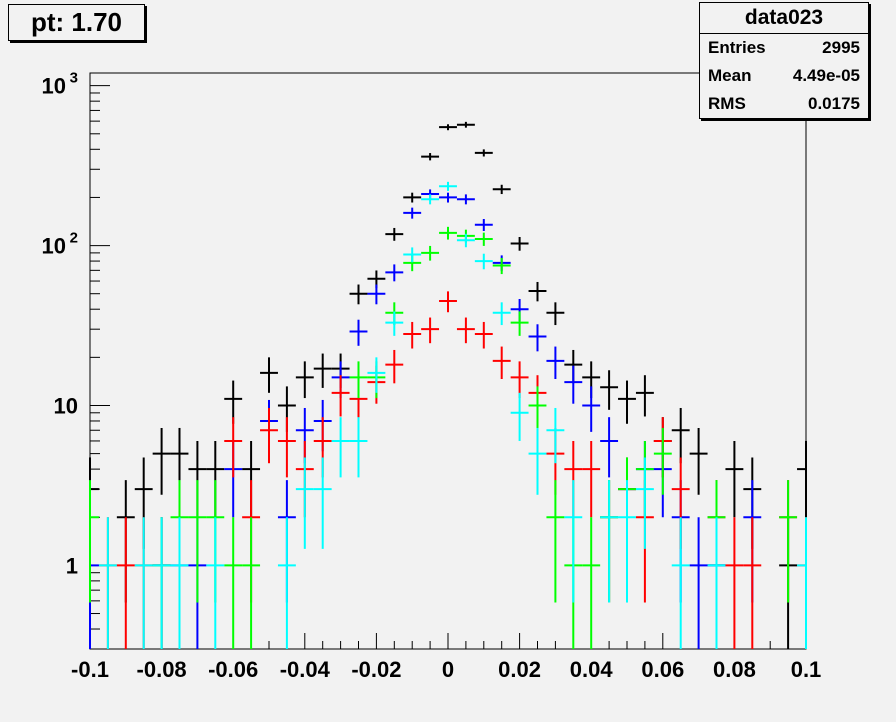 The width and height of the screenshot is (896, 722). I want to click on x-tick-label: 0.06, so click(662, 669).